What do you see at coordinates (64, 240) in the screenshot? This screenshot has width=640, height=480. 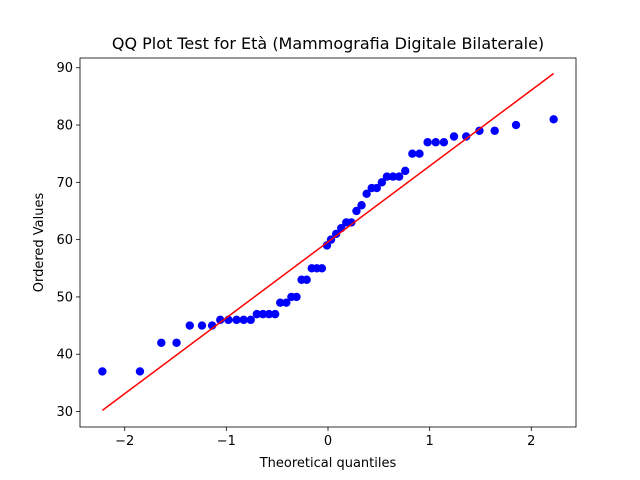 I see `y-tick-label: 60` at bounding box center [64, 240].